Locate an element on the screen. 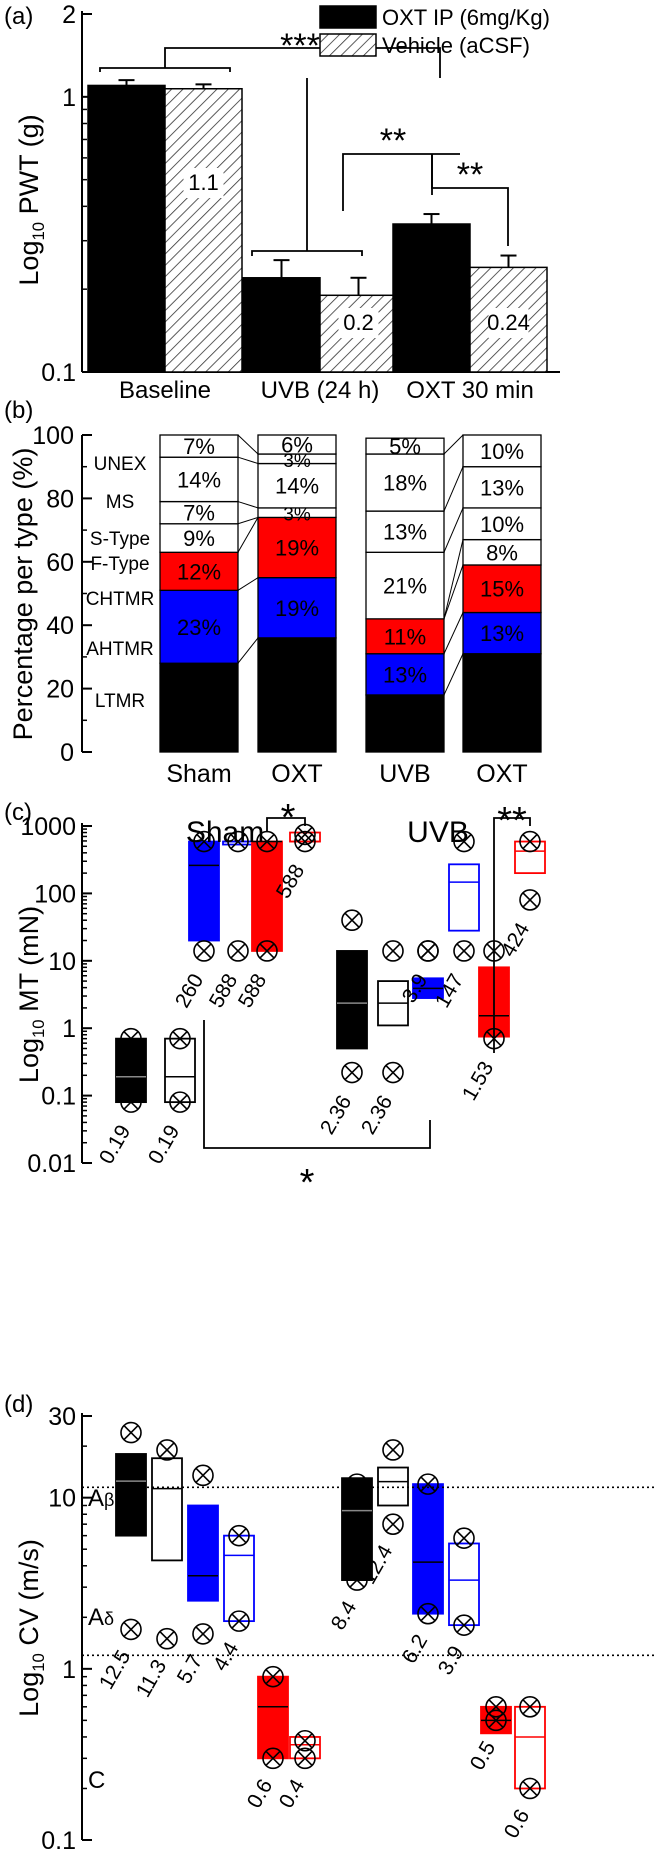  y-axis-label: Log10 PWT (g) is located at coordinates (31, 199).